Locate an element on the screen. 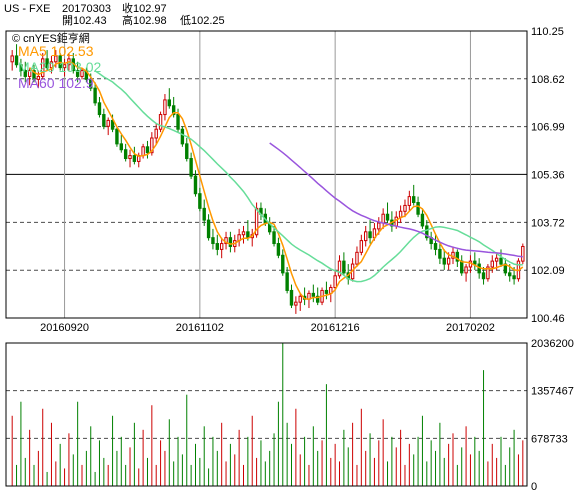 The image size is (580, 500). price-y-tick-label: 110.25 is located at coordinates (547, 32).